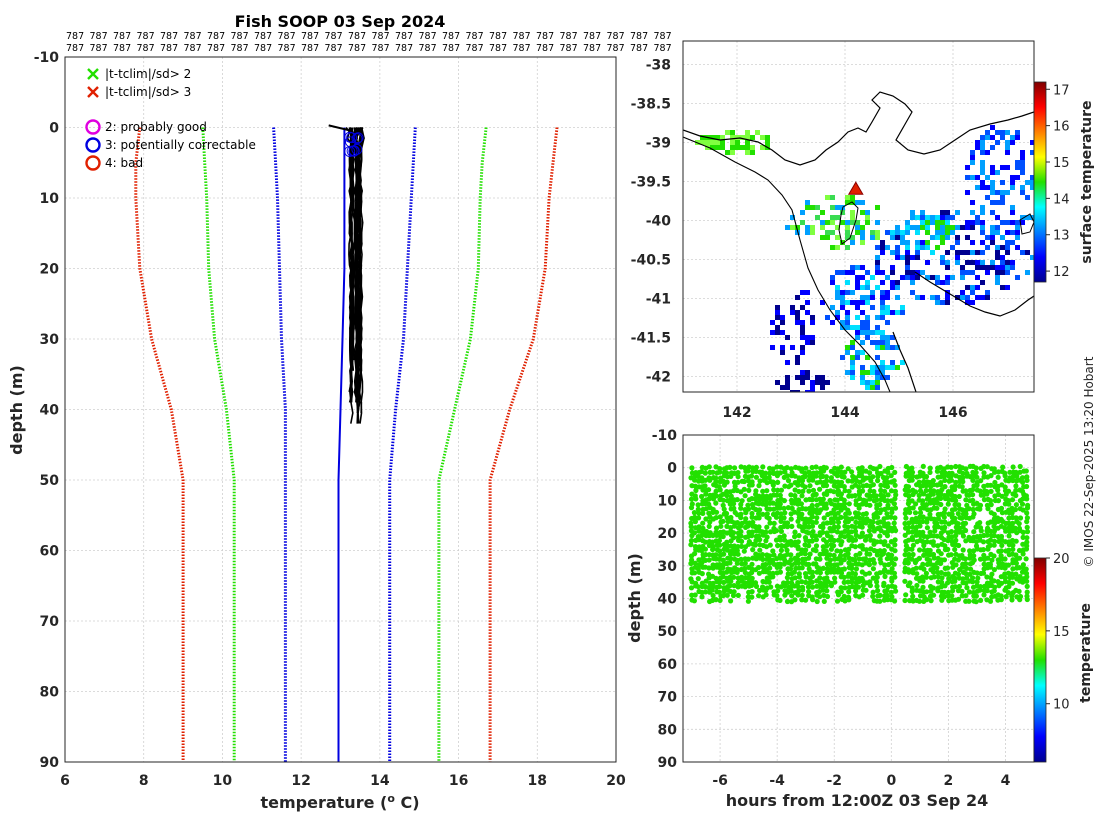 The width and height of the screenshot is (1100, 820). Describe the element at coordinates (357, 149) in the screenshot. I see `flag-circle` at that location.